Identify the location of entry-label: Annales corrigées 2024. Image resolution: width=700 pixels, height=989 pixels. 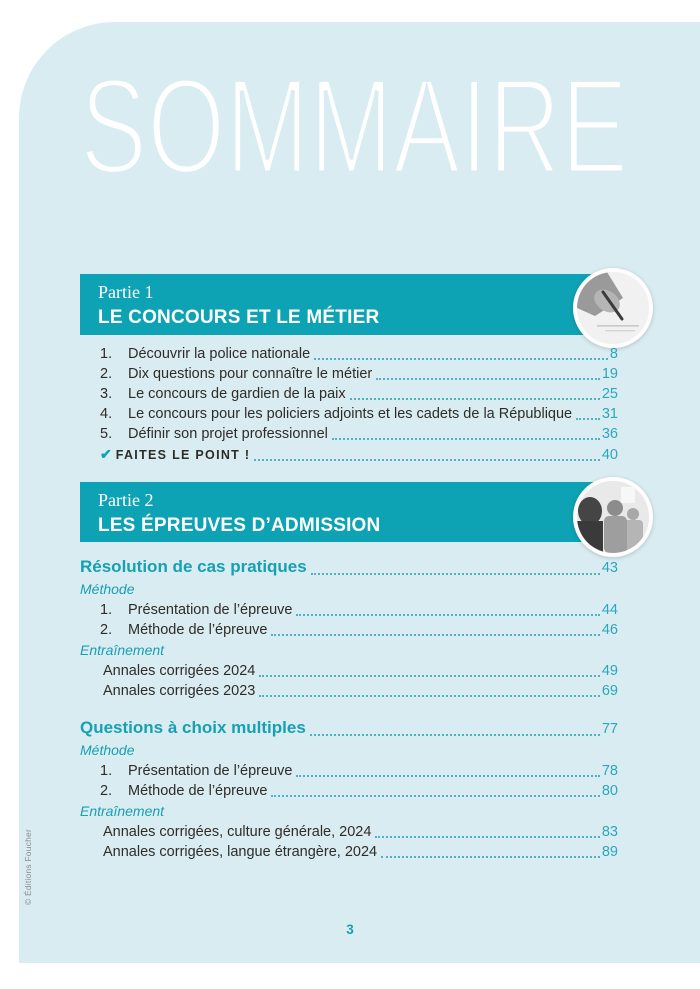
(179, 671).